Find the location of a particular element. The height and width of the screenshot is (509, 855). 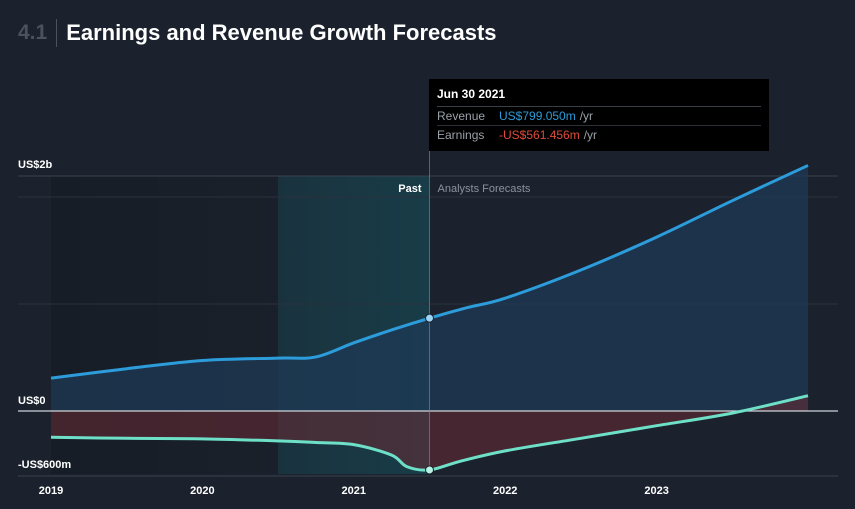

tooltip-earnings-label: Earnings is located at coordinates (461, 135).